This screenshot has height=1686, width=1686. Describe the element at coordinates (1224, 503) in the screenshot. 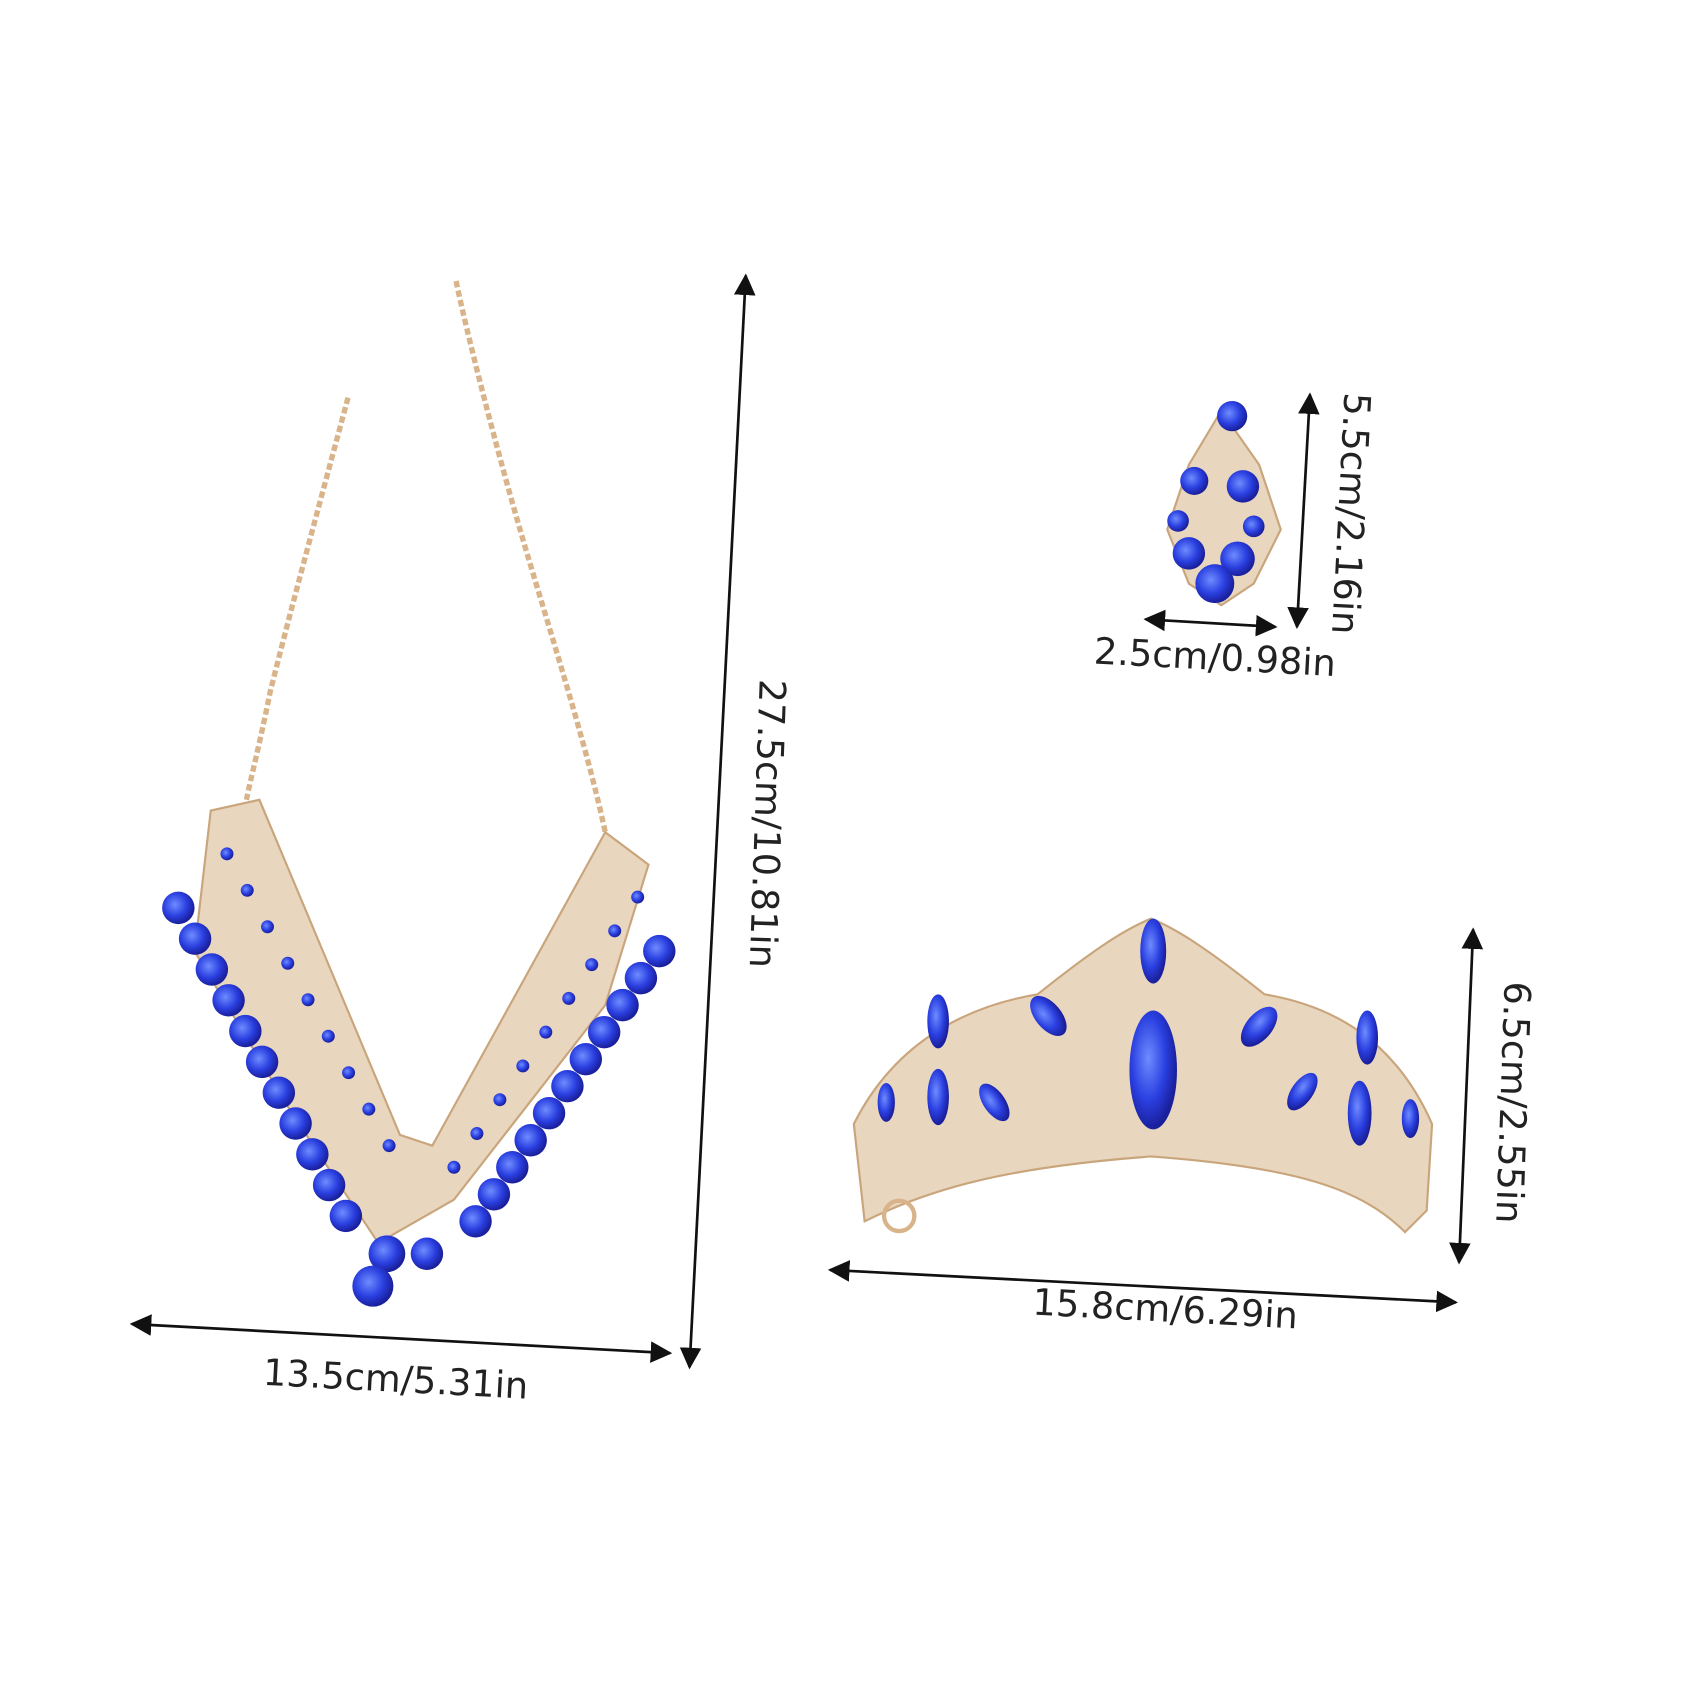

I see `earring` at that location.